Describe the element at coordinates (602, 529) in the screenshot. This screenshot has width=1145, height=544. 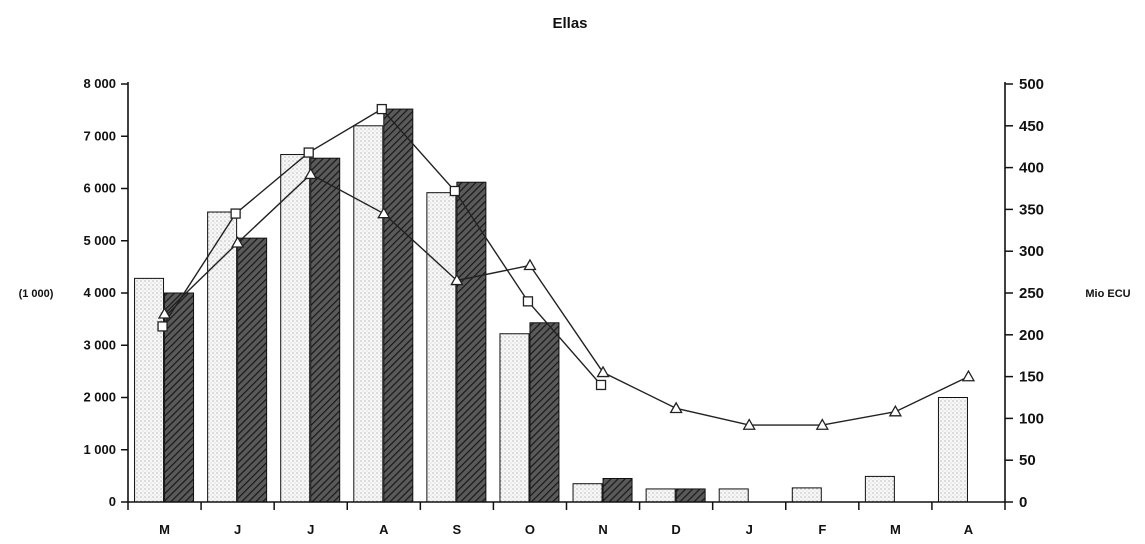
I see `x-tick-label: N` at that location.